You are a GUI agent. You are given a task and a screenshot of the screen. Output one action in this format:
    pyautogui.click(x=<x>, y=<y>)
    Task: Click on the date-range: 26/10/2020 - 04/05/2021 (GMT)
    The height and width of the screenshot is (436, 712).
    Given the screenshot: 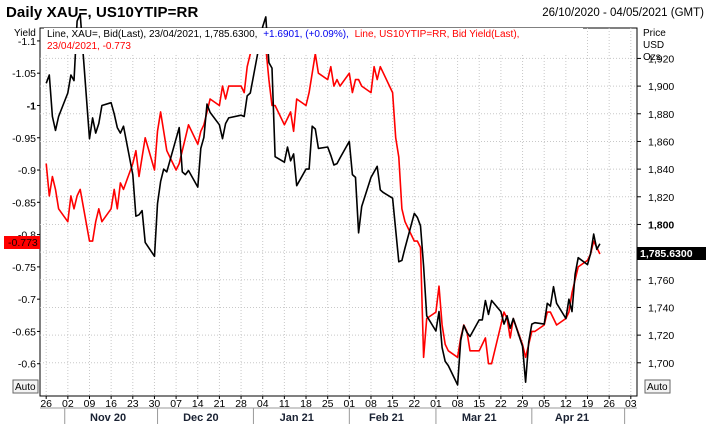 What is the action you would take?
    pyautogui.click(x=623, y=13)
    